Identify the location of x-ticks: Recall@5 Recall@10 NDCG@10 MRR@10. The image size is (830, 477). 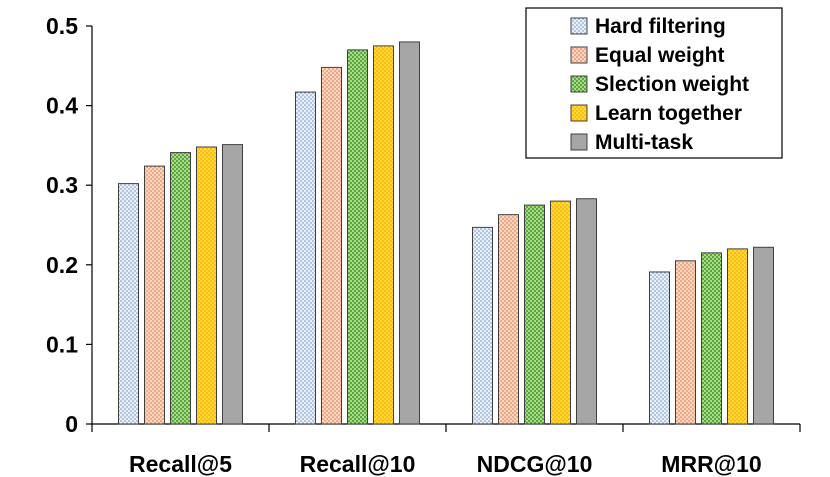
(446, 450).